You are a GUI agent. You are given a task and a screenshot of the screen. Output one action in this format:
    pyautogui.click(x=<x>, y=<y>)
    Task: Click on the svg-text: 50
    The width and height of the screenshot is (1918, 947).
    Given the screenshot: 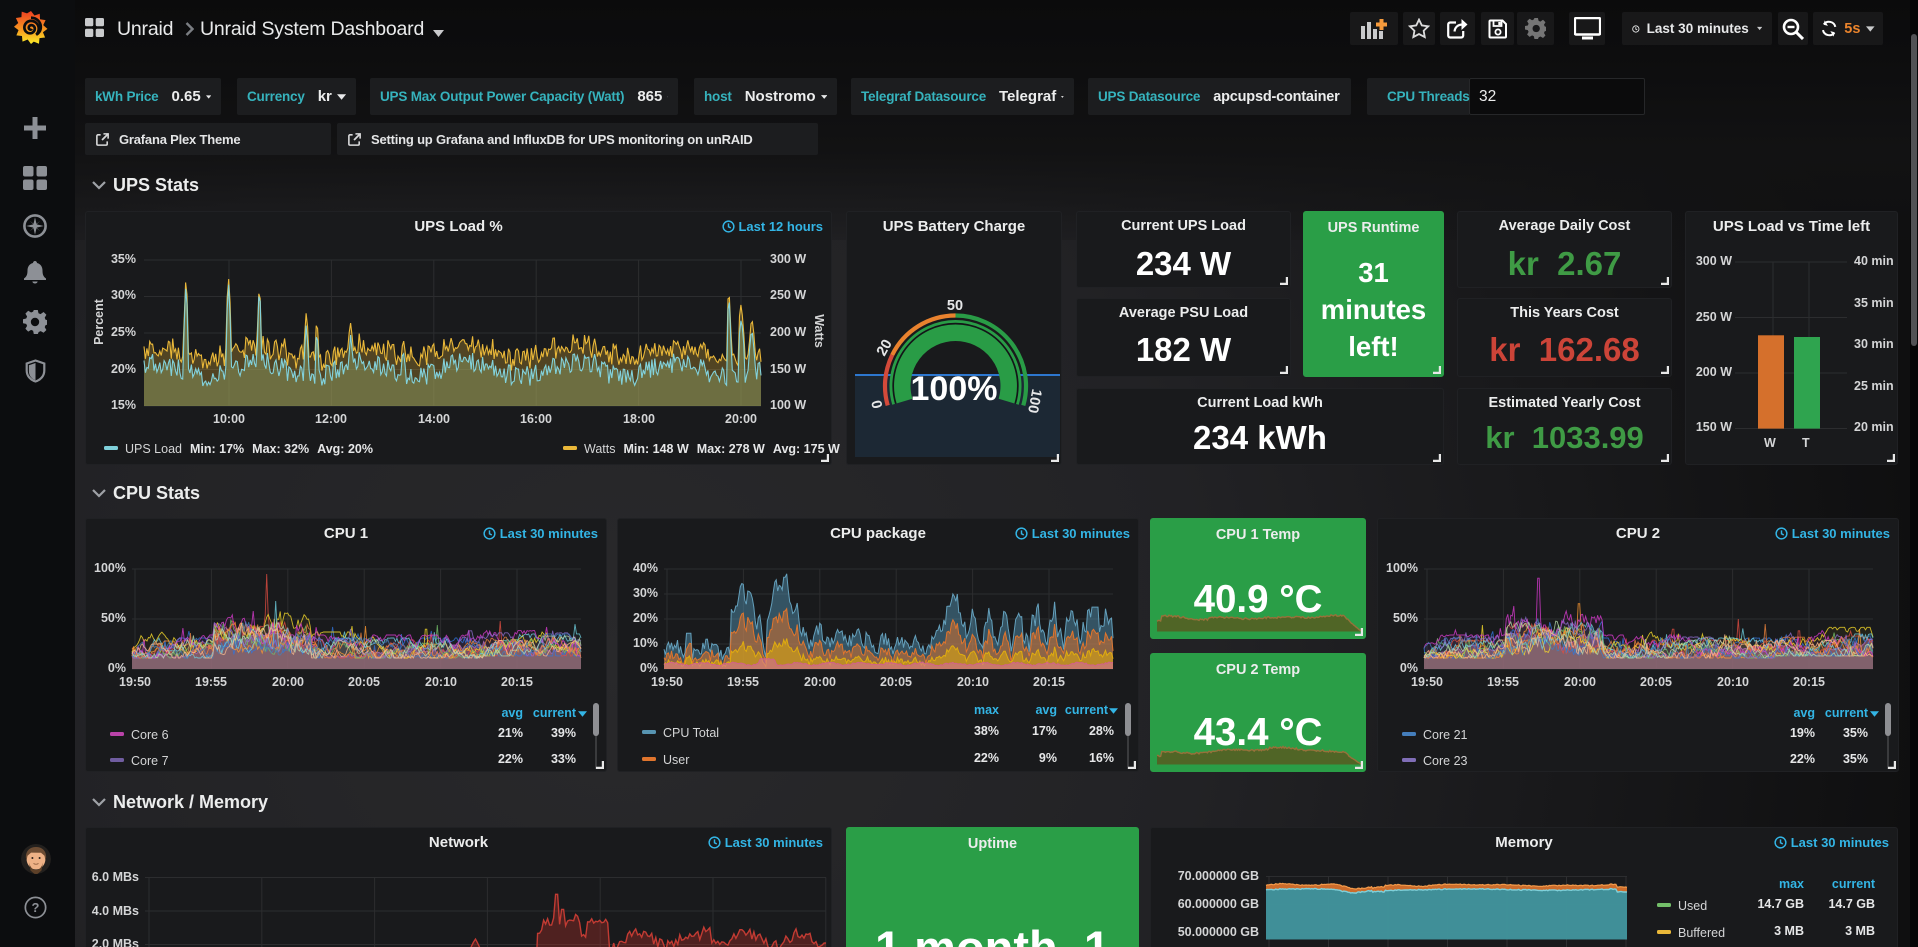 What is the action you would take?
    pyautogui.click(x=955, y=306)
    